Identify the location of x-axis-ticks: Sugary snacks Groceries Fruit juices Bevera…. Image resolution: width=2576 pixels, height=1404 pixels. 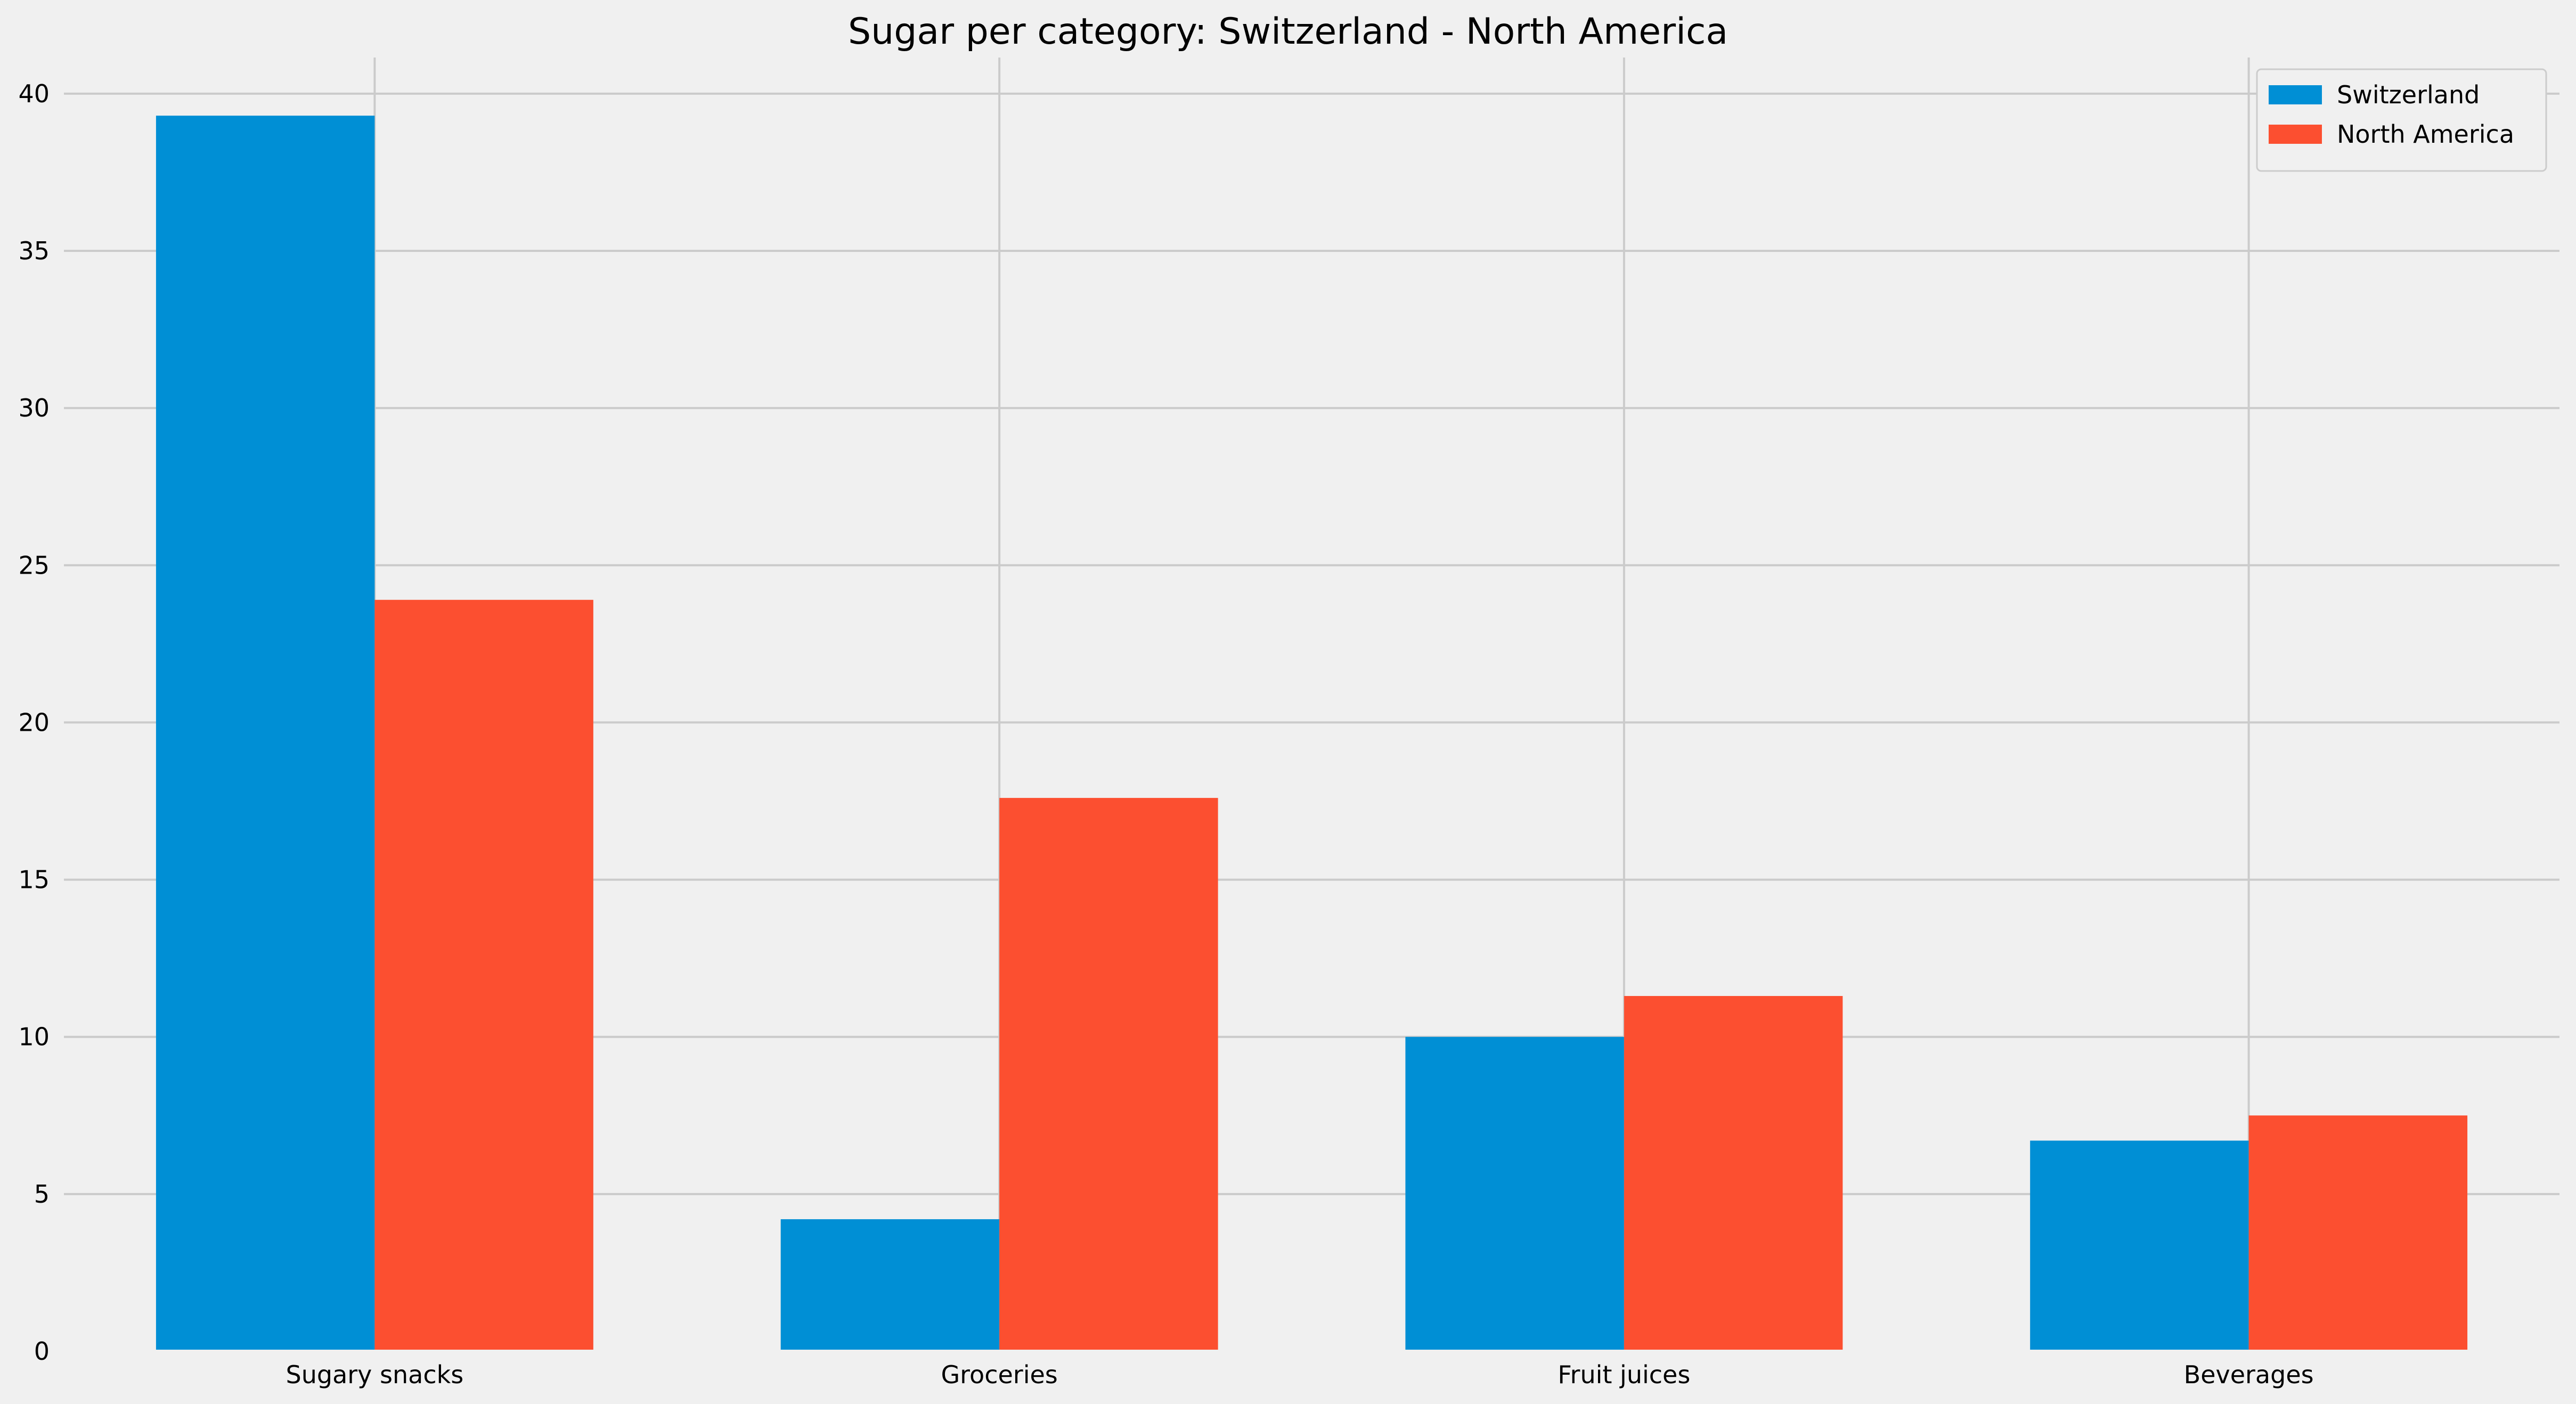
(1300, 1374).